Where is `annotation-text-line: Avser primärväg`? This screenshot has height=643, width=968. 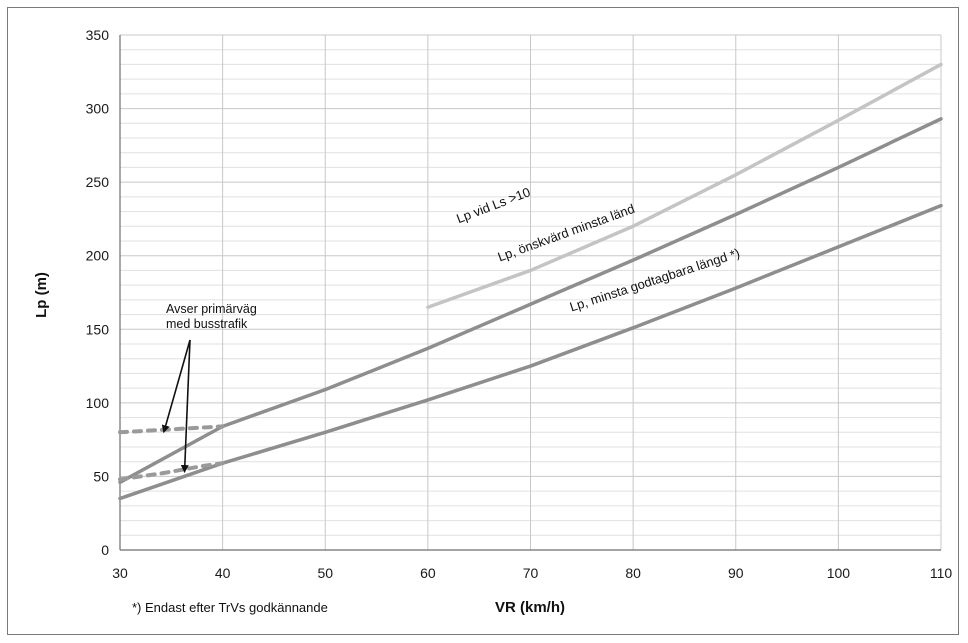
annotation-text-line: Avser primärväg is located at coordinates (211, 309).